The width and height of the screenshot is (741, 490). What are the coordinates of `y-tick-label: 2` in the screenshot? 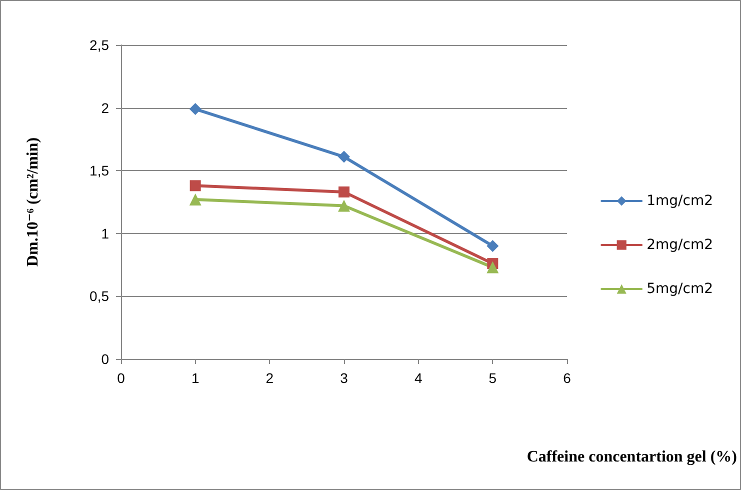 It's located at (105, 108).